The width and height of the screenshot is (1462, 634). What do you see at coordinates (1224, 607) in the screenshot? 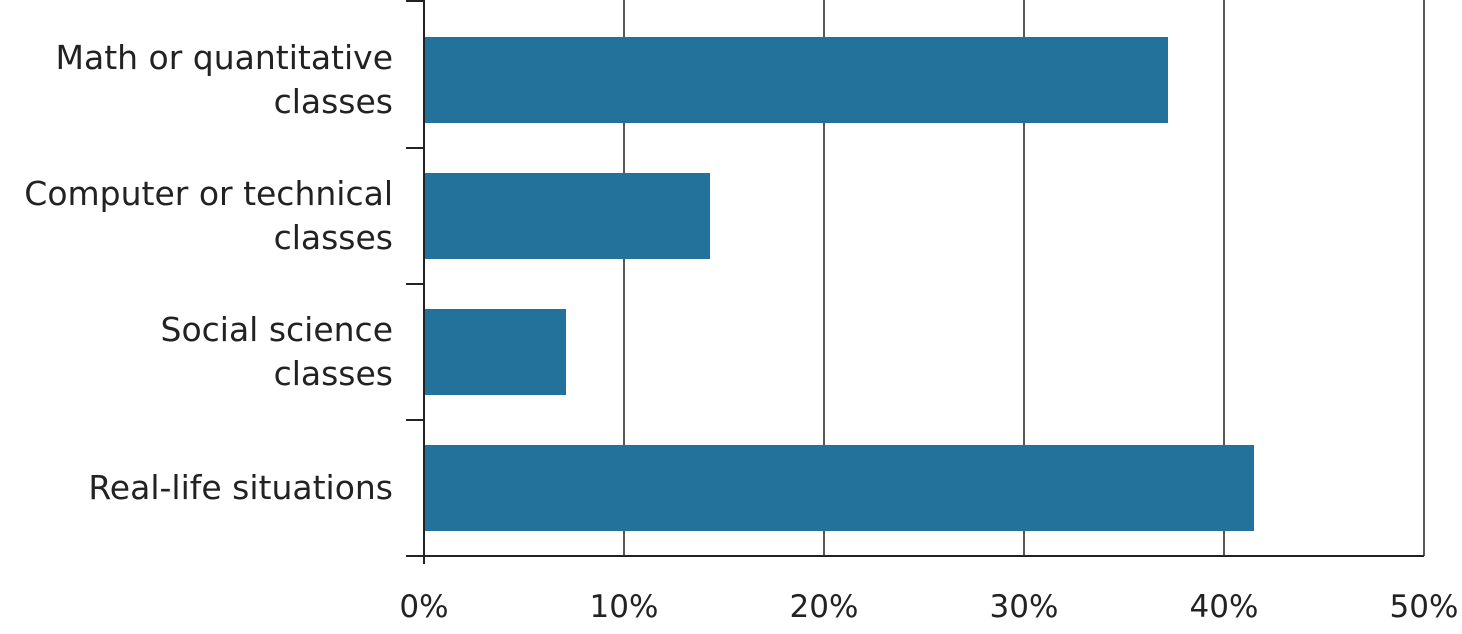
I see `x-tick-label: 40%` at bounding box center [1224, 607].